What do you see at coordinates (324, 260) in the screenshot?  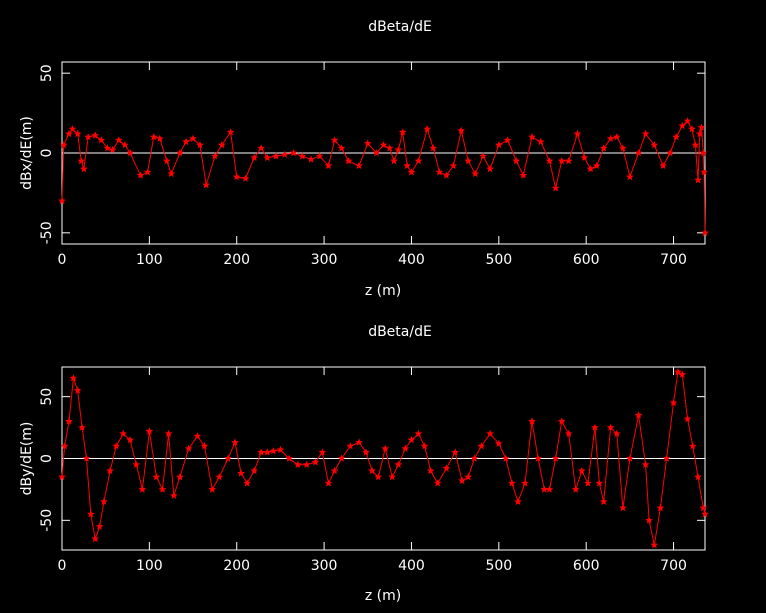 I see `x-tick-label: 300` at bounding box center [324, 260].